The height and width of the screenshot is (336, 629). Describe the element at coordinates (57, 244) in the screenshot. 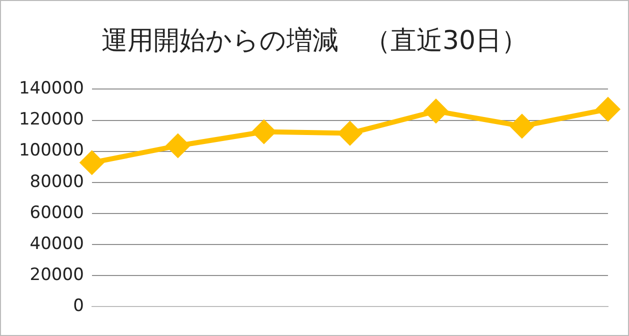

I see `y-tick-label: 40000` at that location.